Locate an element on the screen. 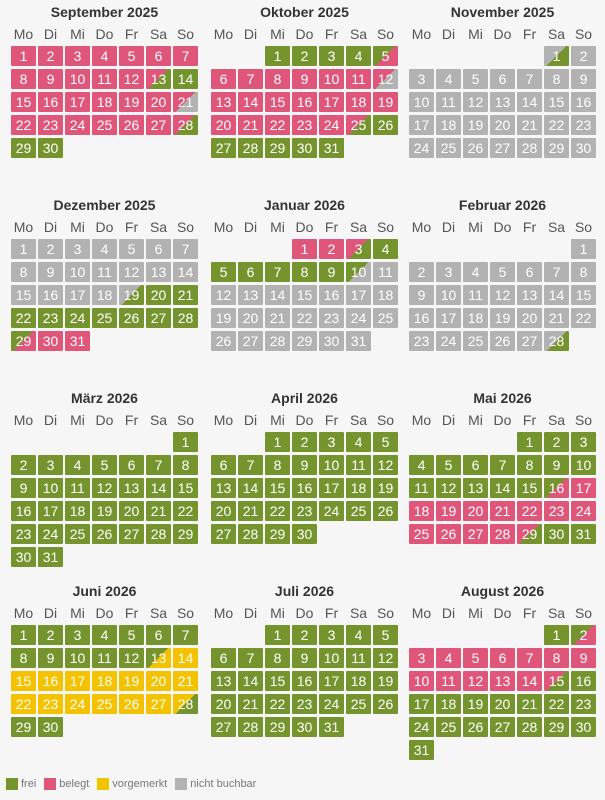  day-cell: 3 is located at coordinates (331, 635).